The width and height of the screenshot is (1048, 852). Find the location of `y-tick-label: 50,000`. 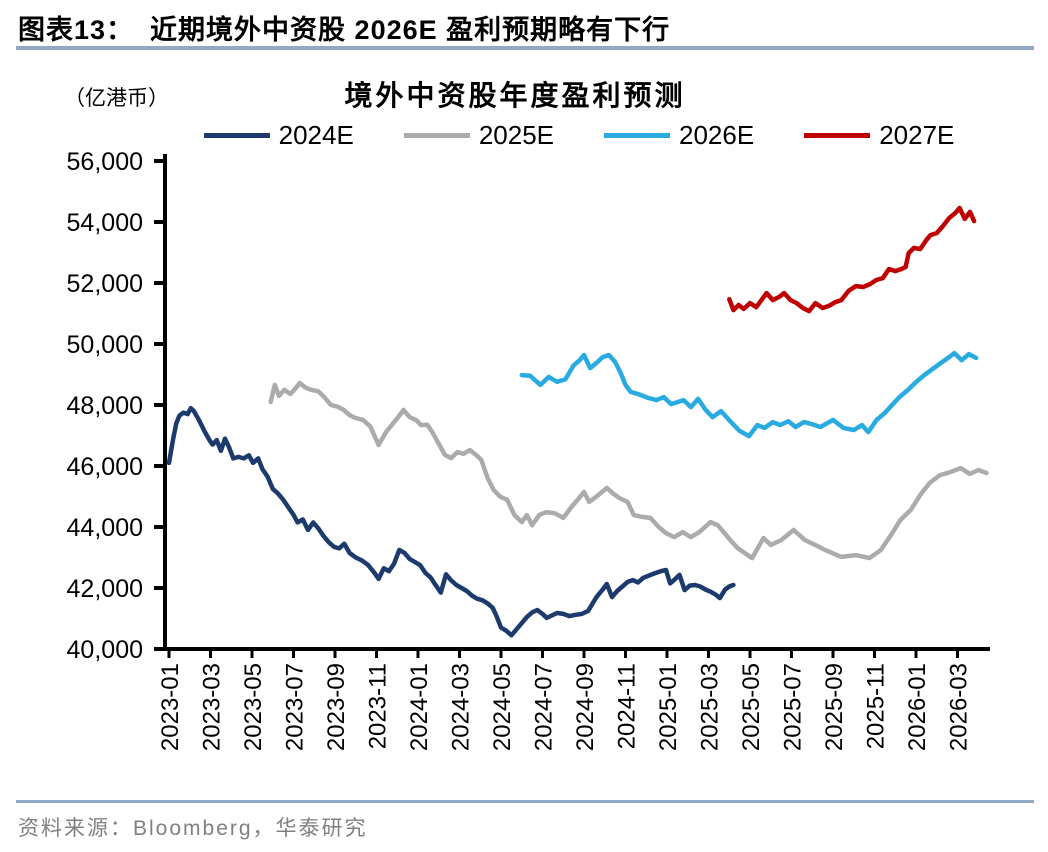

y-tick-label: 50,000 is located at coordinates (105, 345).